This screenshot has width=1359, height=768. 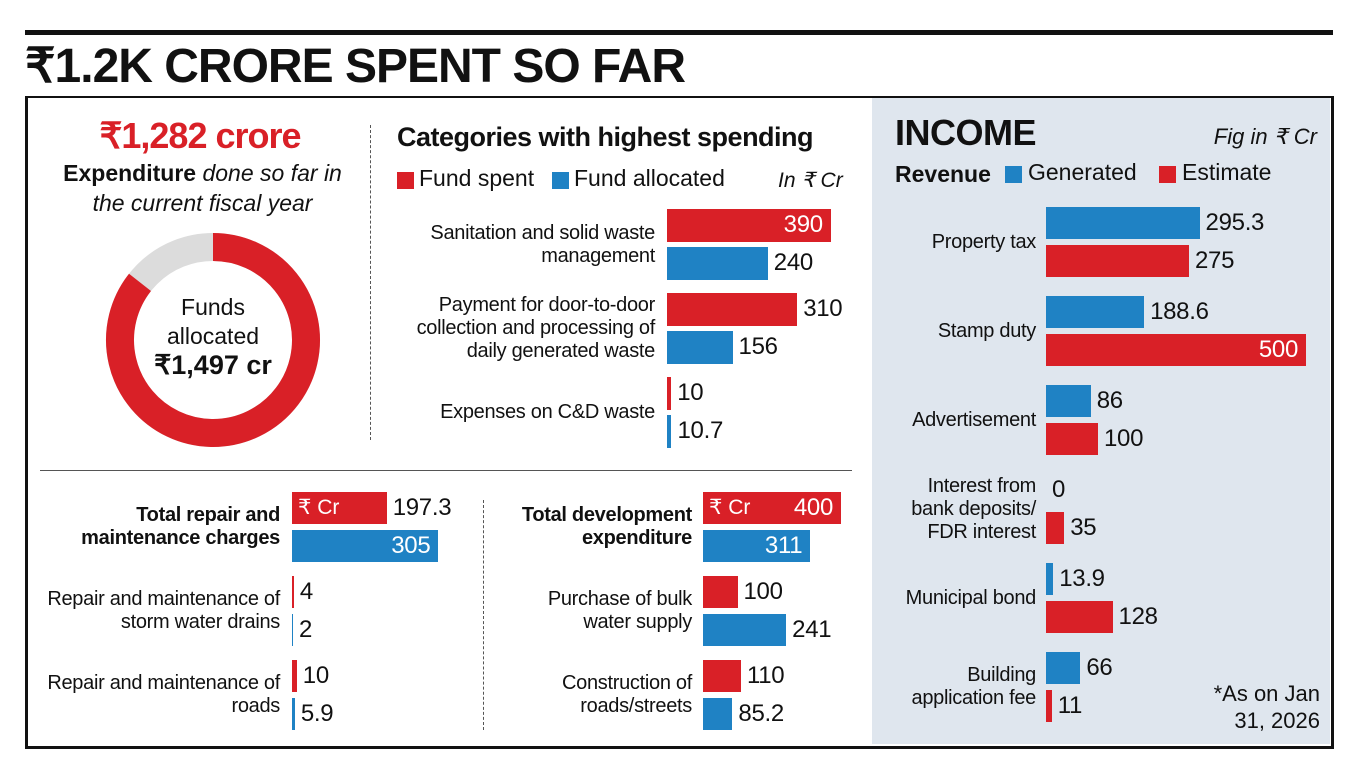 I want to click on legend-label: Fund allocated, so click(x=649, y=178).